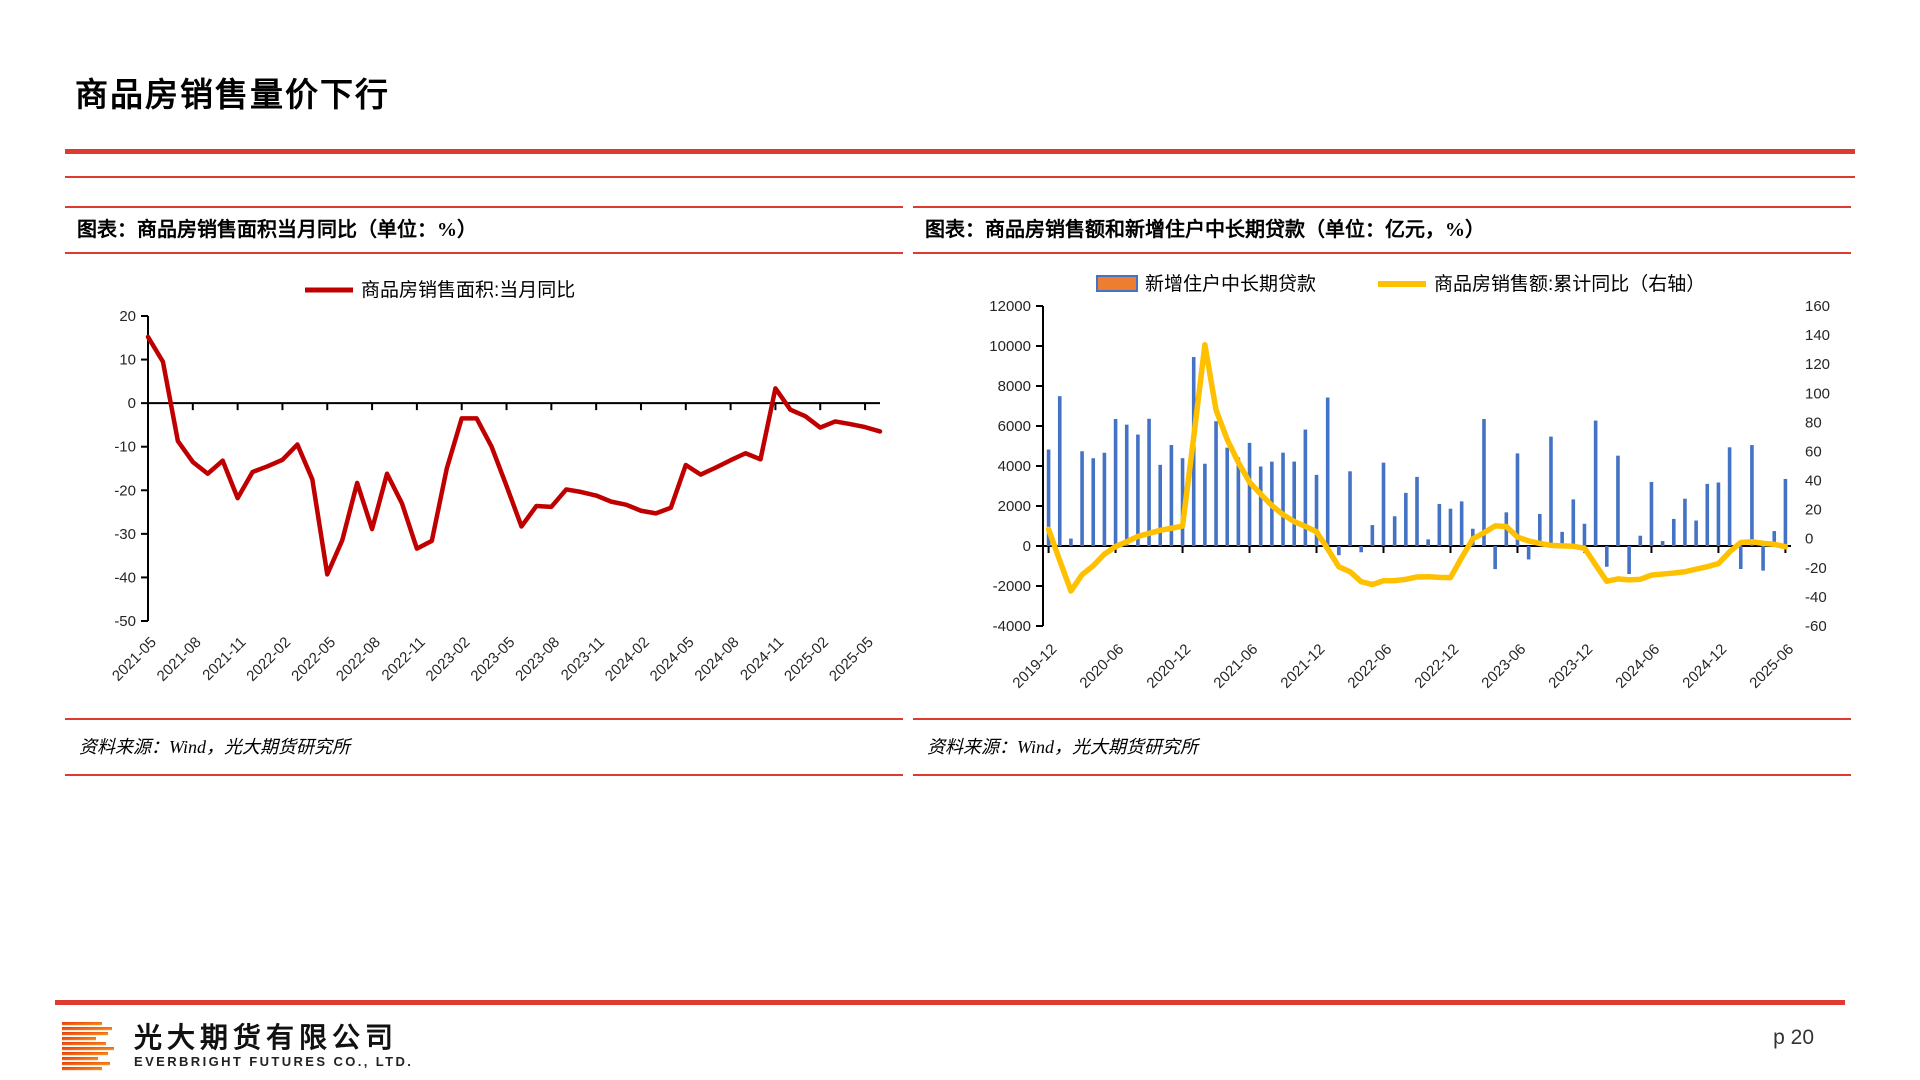  Describe the element at coordinates (468, 290) in the screenshot. I see `svg-text: 商品房销售面积:当月同比` at that location.